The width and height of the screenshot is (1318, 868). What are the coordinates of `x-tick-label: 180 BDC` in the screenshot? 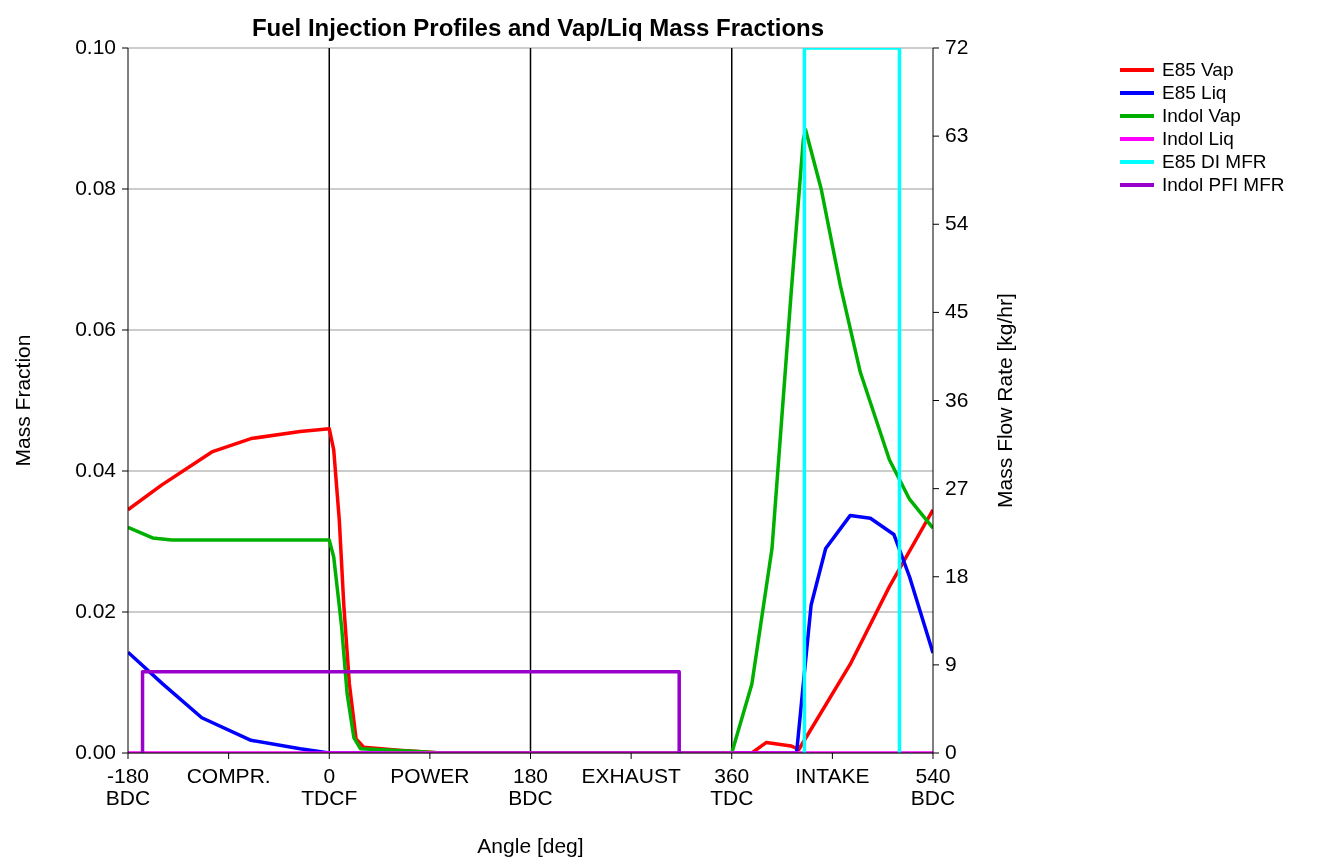 It's located at (530, 786).